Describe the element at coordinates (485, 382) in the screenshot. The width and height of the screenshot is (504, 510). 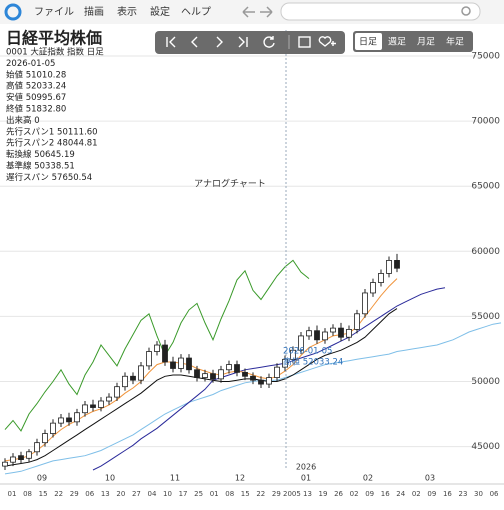
I see `y-tick-label: 50000` at that location.